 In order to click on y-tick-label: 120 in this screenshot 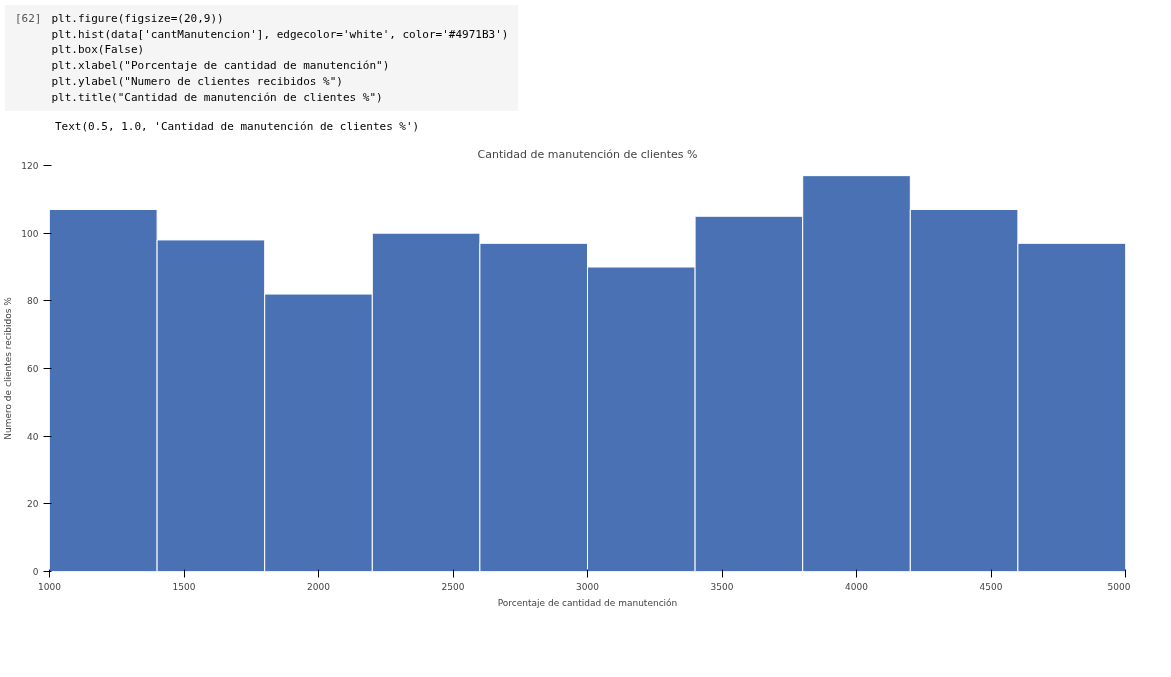, I will do `click(30, 166)`.